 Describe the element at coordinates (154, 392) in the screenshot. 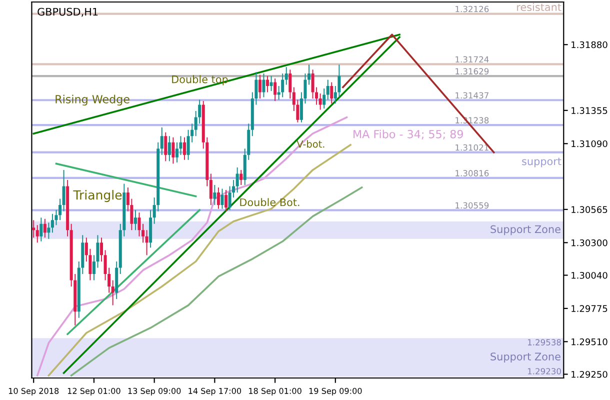

I see `x-tick-label: 13 Sep 09:00` at that location.